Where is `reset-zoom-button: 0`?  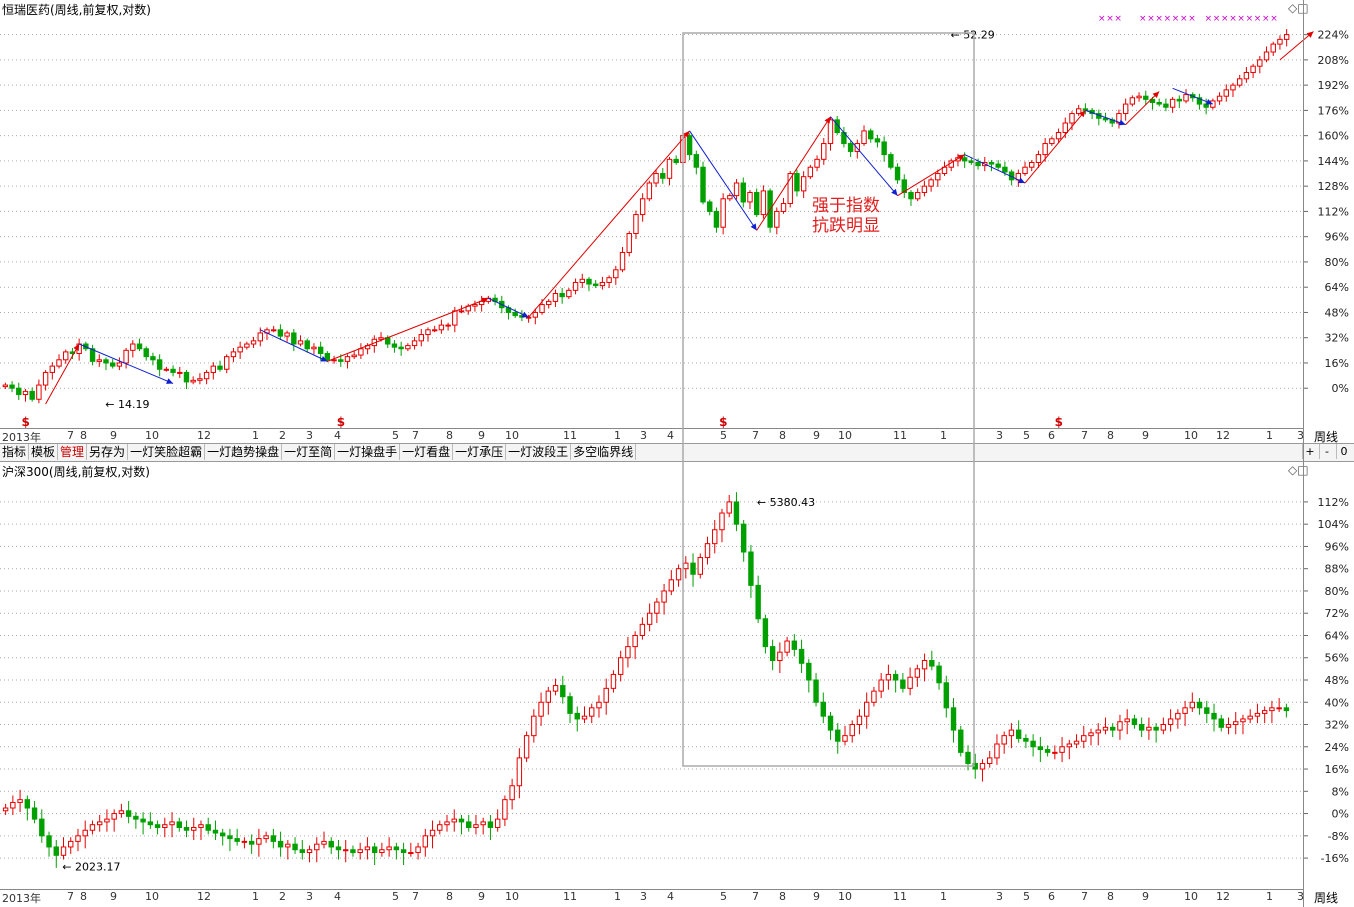
reset-zoom-button: 0 is located at coordinates (1343, 451).